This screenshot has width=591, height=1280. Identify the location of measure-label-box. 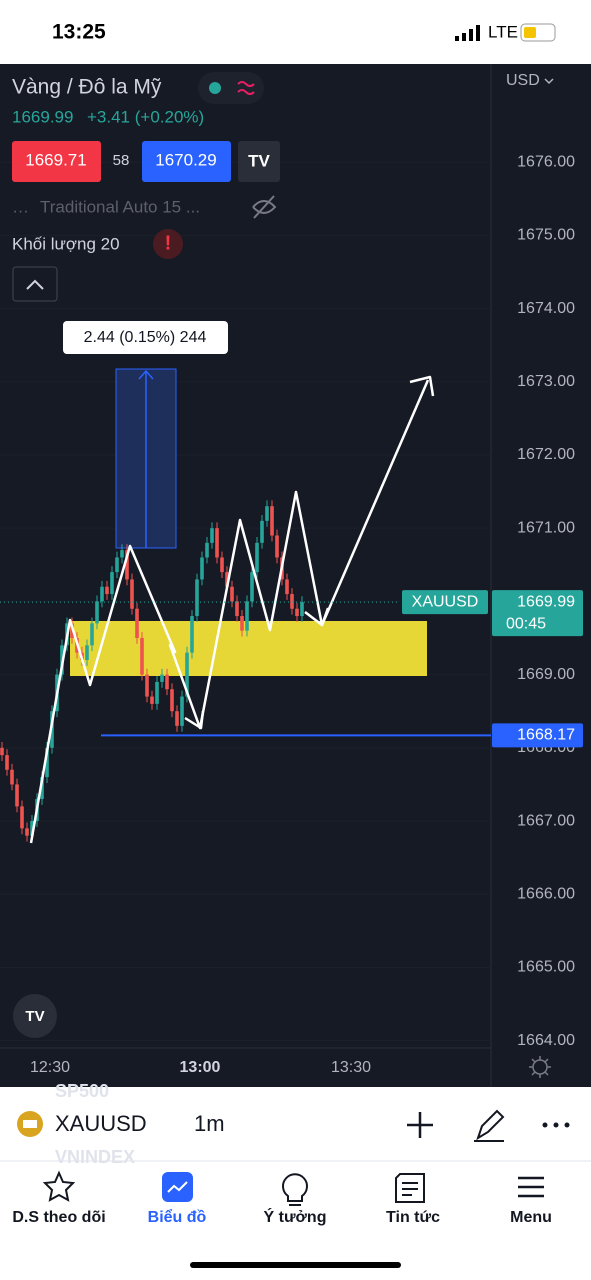
(145, 337).